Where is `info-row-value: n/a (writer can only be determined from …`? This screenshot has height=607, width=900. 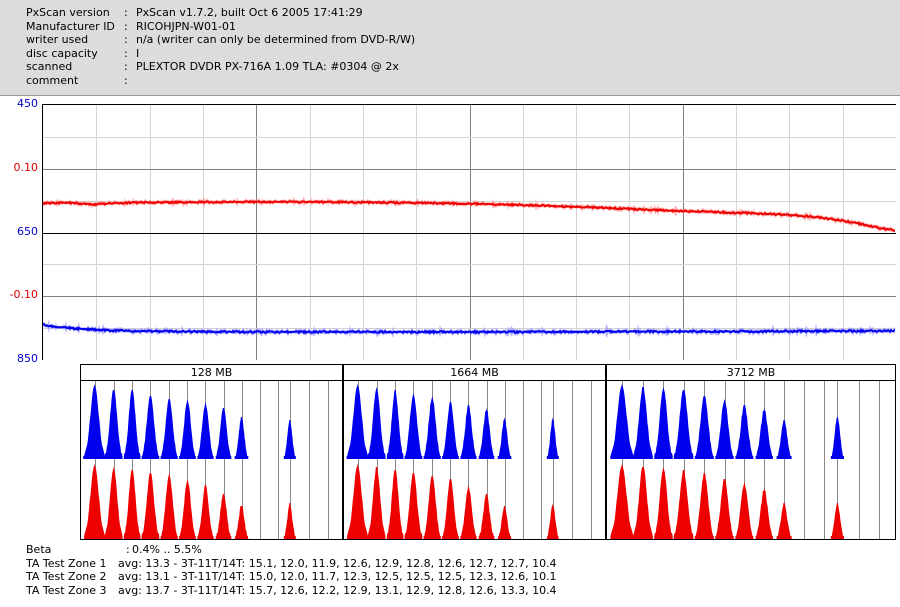 info-row-value: n/a (writer can only be determined from … is located at coordinates (276, 40).